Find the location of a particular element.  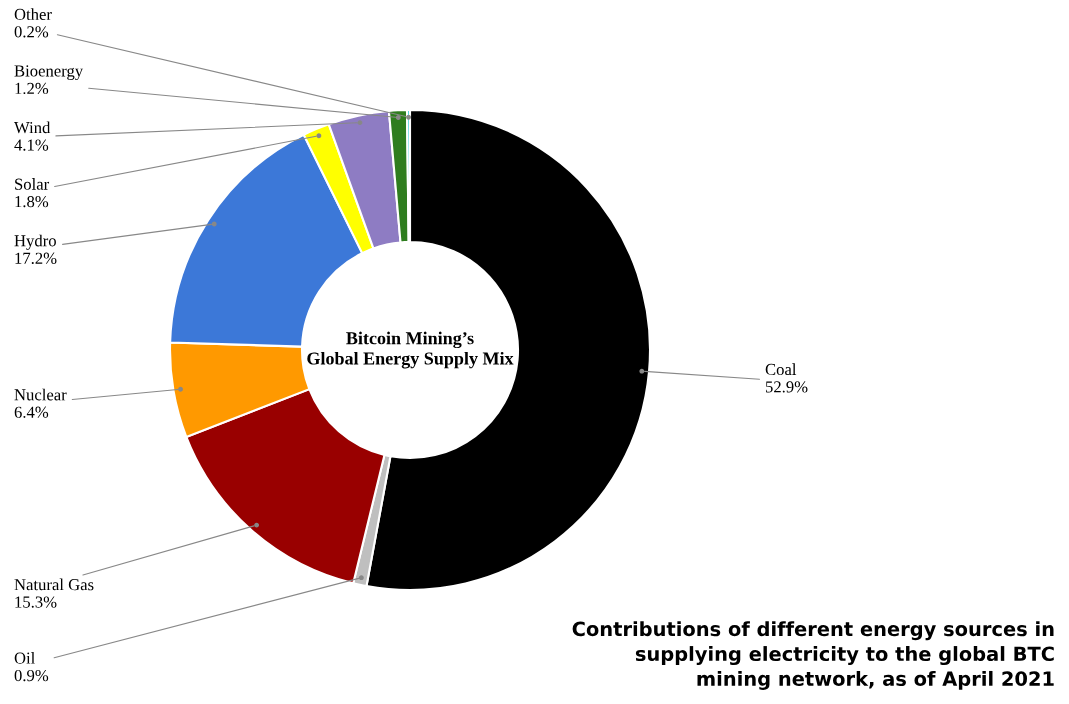

text: Contributions of different energy sources in supplying electricity to the global BTC mining network, as of April 2021 is located at coordinates (813, 655).